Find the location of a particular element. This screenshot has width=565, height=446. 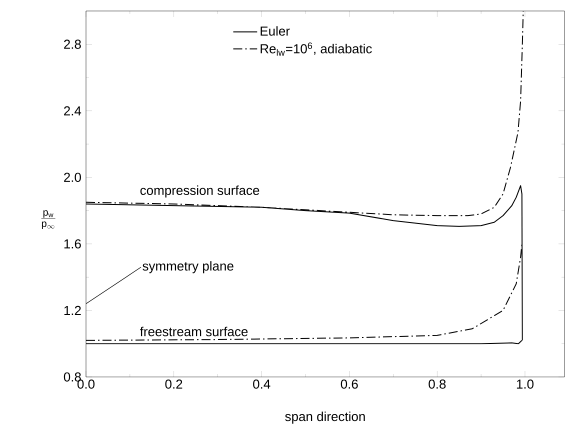

y-tick-label: 1.6 is located at coordinates (72, 243).